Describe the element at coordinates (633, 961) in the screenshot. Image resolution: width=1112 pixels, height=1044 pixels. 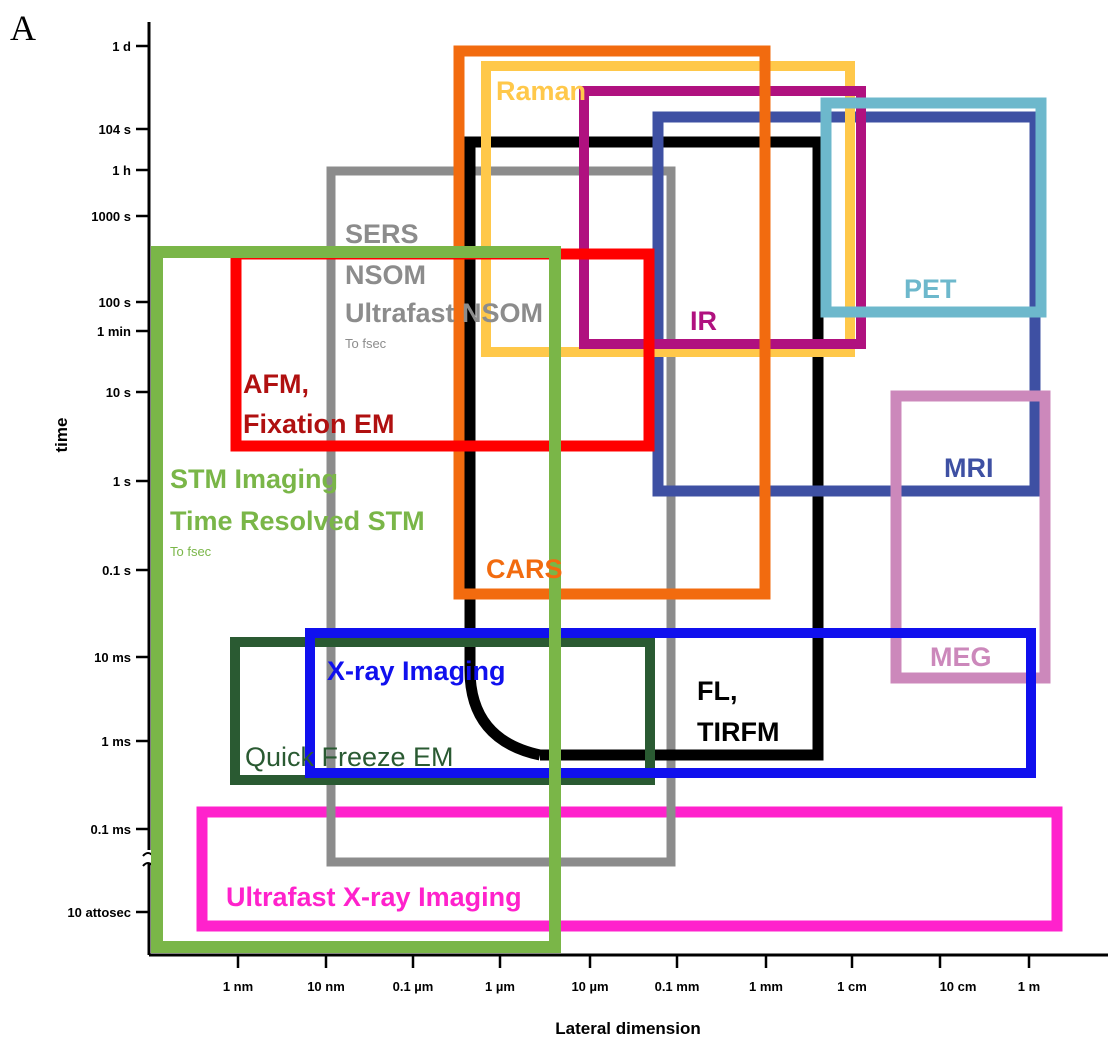
I see `x-ticks` at that location.